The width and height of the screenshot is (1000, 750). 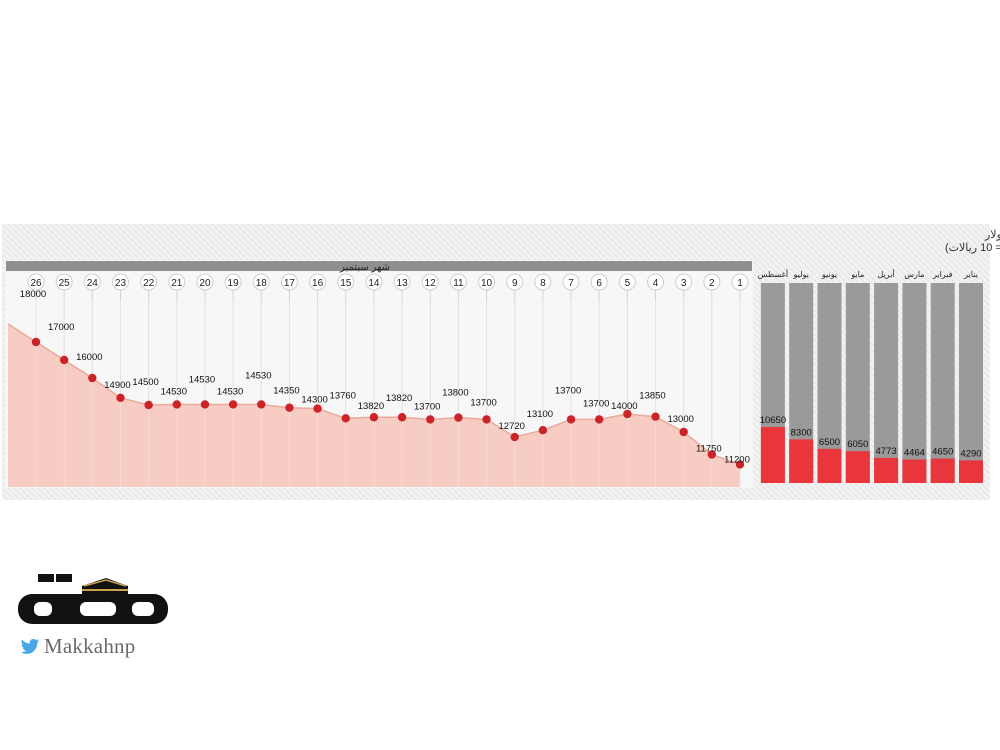 I want to click on rate-value-label: 13820, so click(x=399, y=398).